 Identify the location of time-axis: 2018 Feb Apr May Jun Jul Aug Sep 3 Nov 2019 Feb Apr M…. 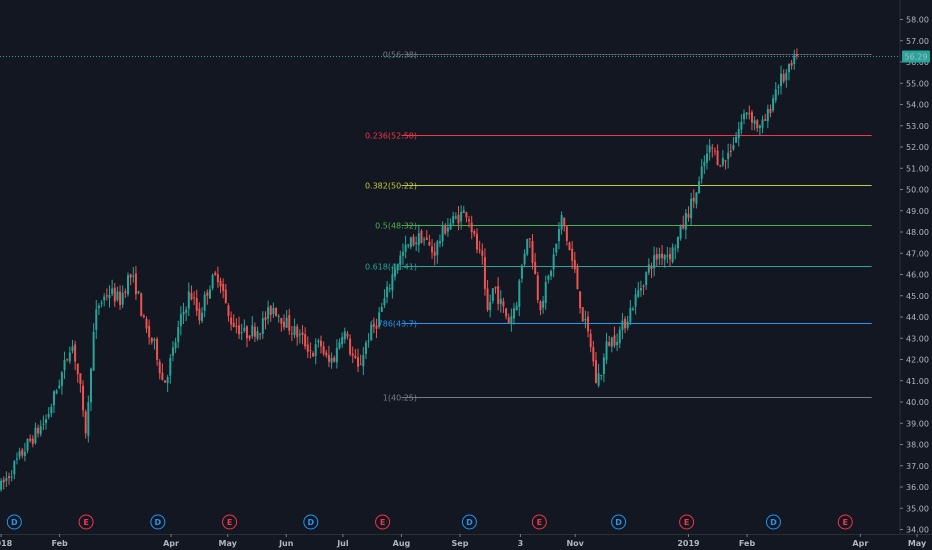
(466, 541).